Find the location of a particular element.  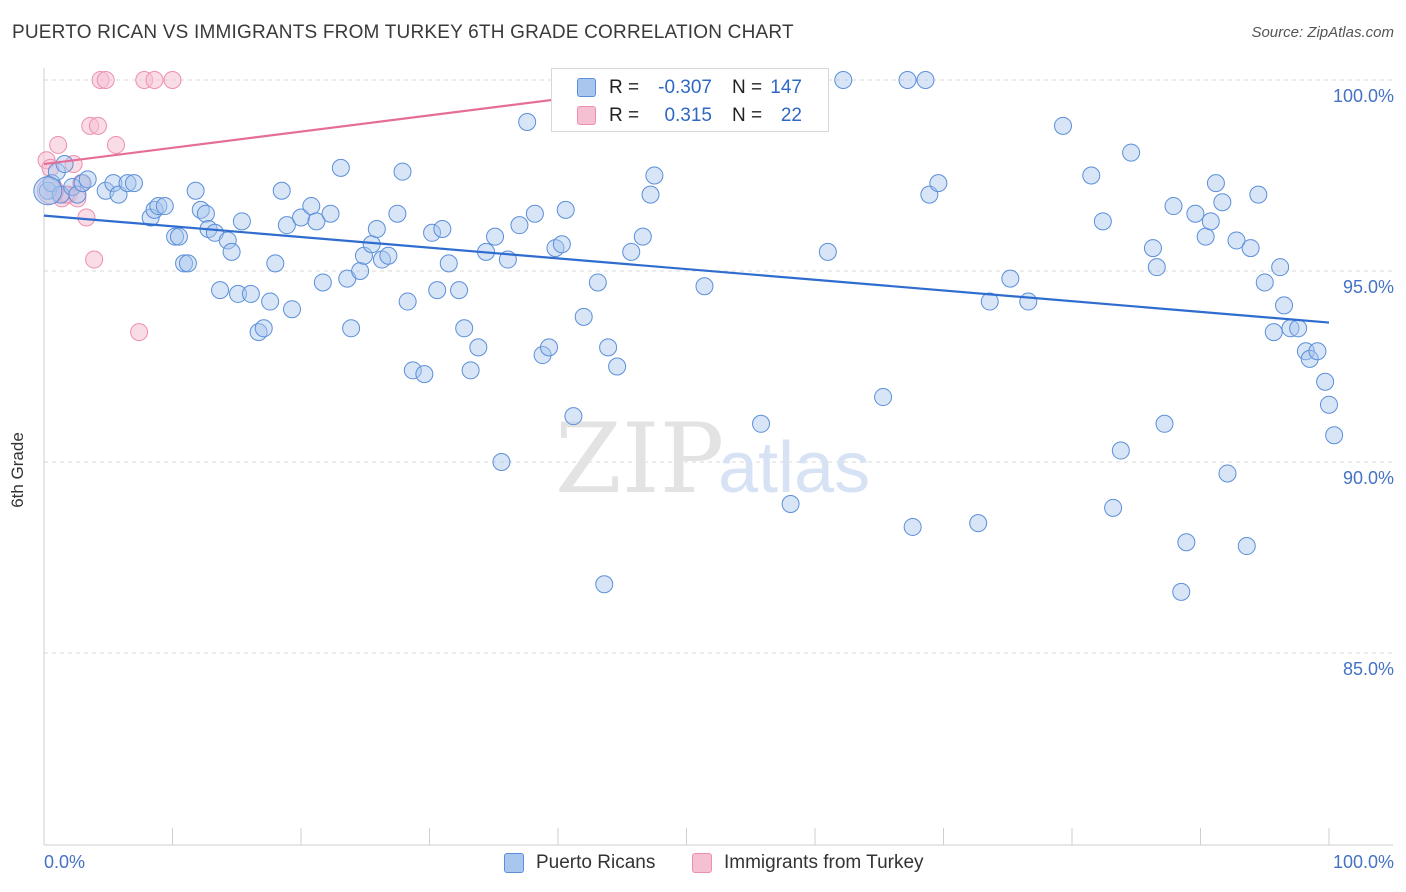

bottom-legend-swatch-blue is located at coordinates (514, 863).